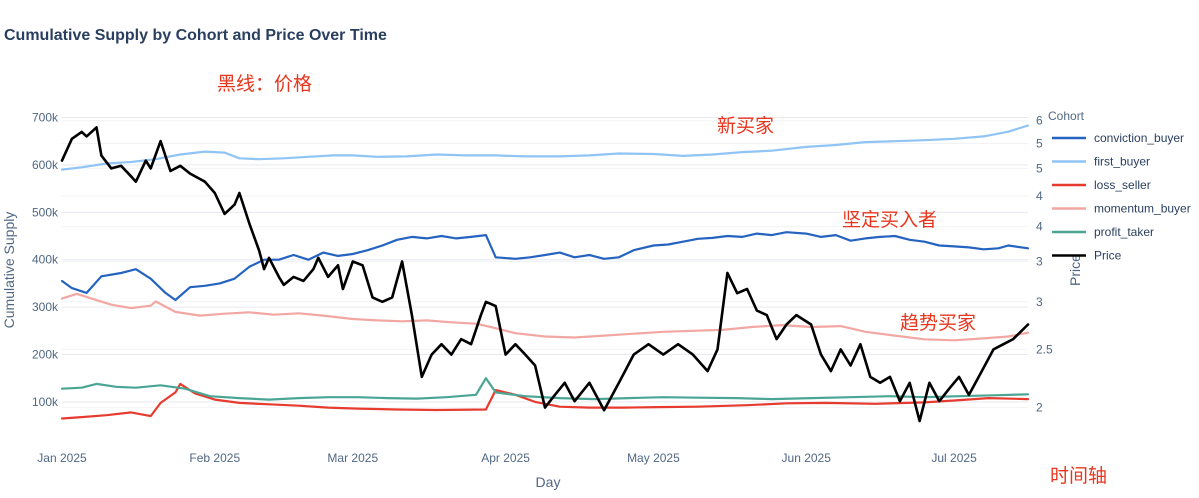 The width and height of the screenshot is (1199, 498). I want to click on annotation-label: 黑线：价格, so click(264, 84).